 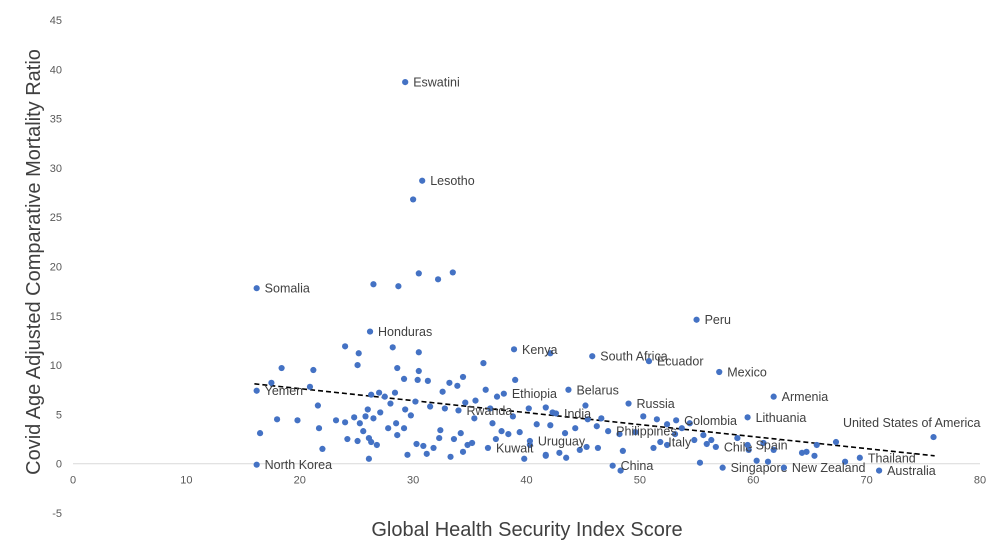 What do you see at coordinates (526, 530) in the screenshot?
I see `x-axis-label: Global Health Security Index Score` at bounding box center [526, 530].